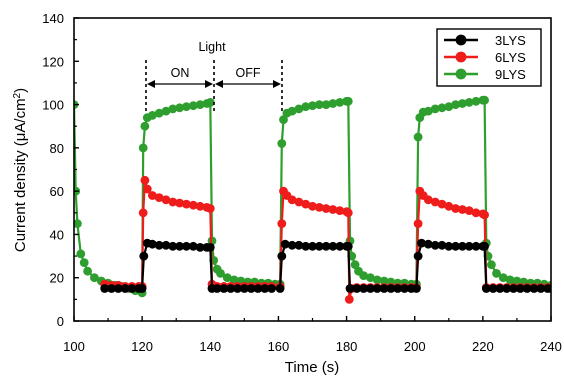 The width and height of the screenshot is (564, 377). Describe the element at coordinates (53, 105) in the screenshot. I see `y-tick-label: 100` at that location.